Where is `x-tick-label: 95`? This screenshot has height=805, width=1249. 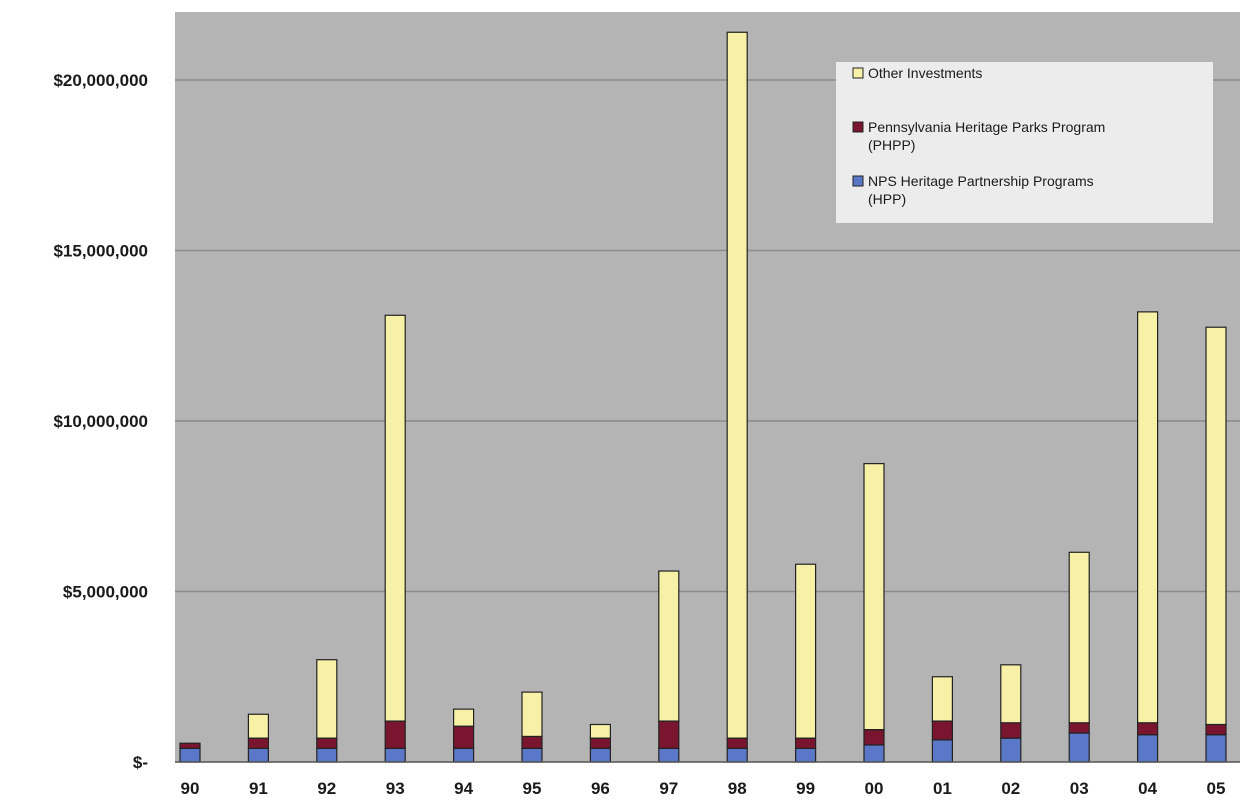
x-tick-label: 95 is located at coordinates (532, 788).